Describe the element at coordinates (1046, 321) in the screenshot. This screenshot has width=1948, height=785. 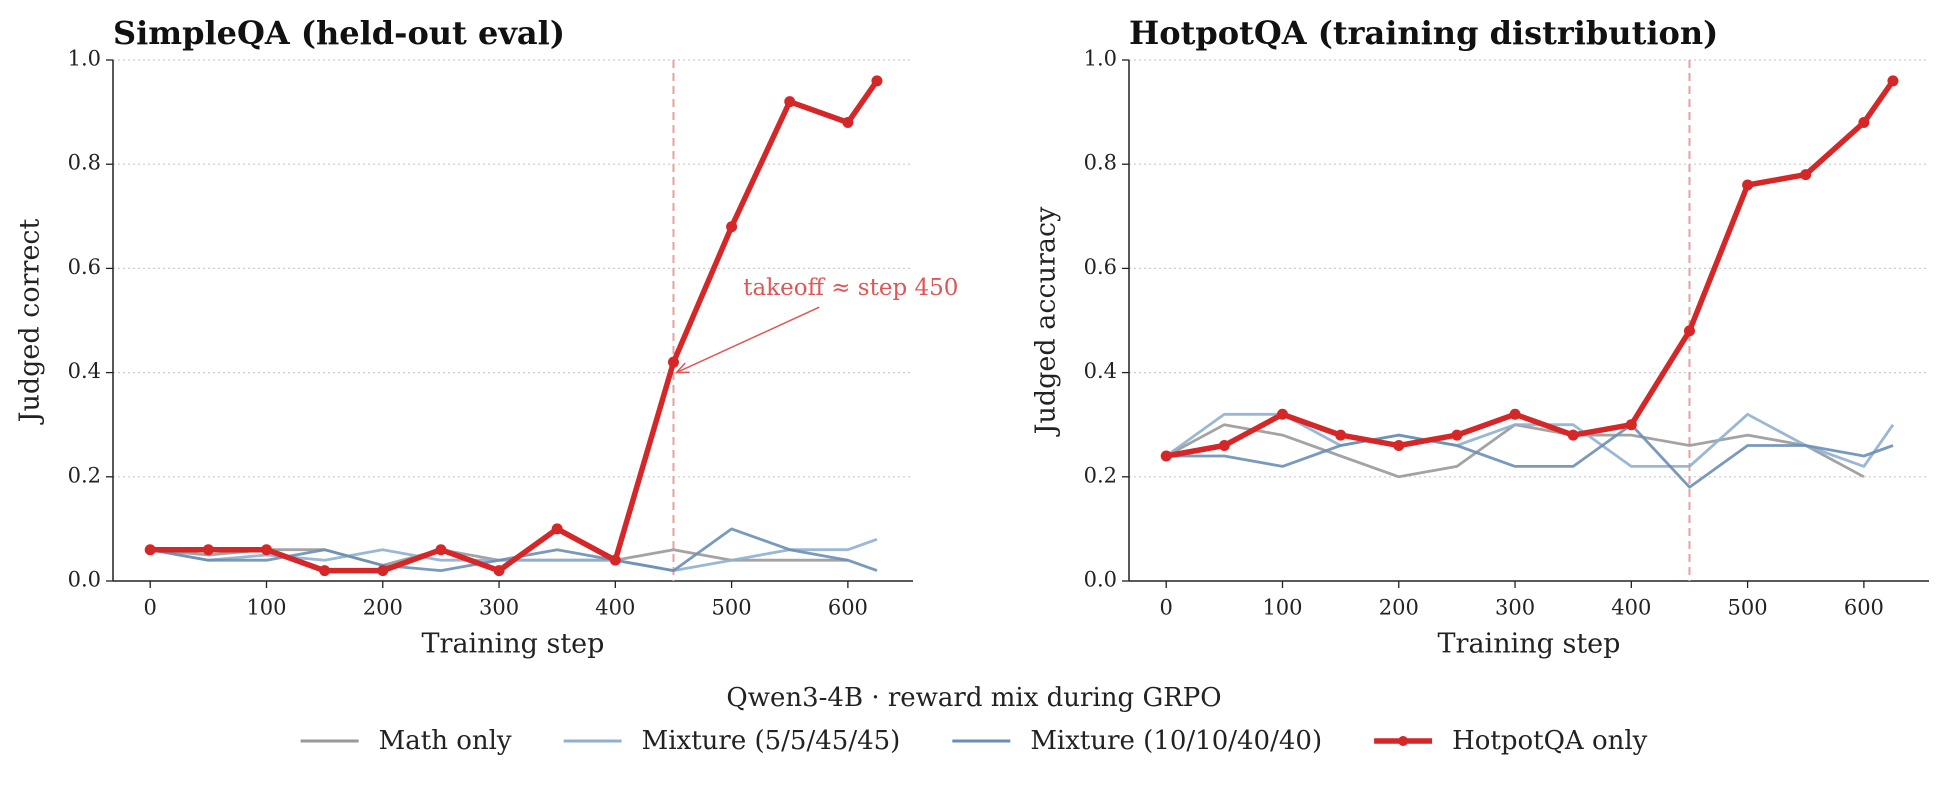
I see `y-axis-label: Judged accuracy` at that location.